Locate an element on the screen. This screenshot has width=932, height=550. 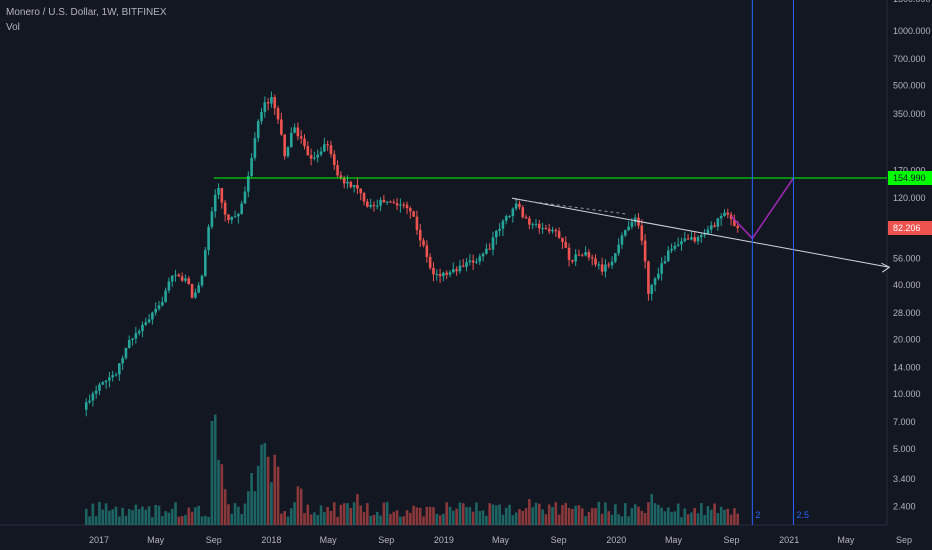
projection-path is located at coordinates (762, 208).